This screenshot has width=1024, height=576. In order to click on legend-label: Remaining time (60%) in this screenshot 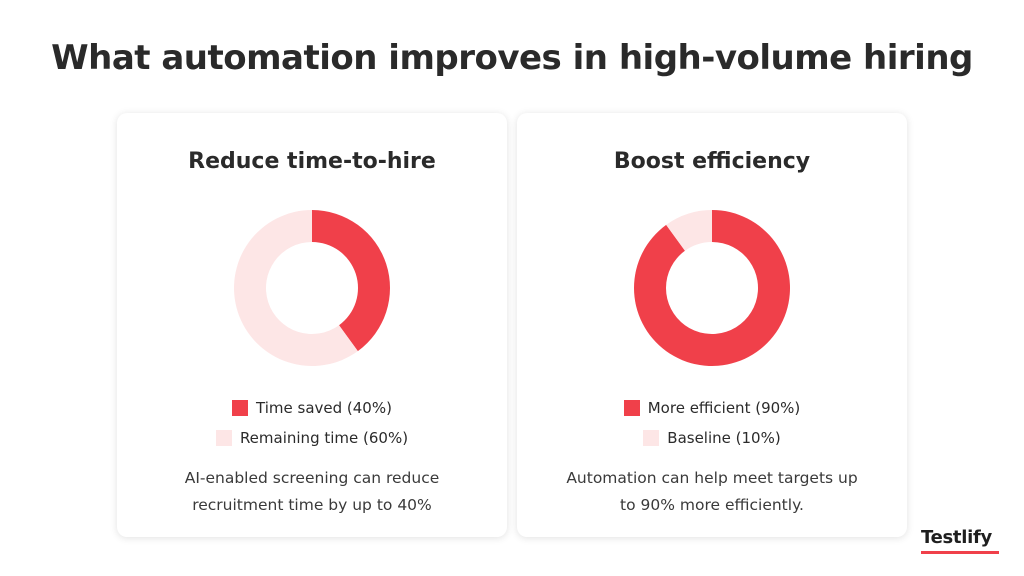, I will do `click(324, 438)`.